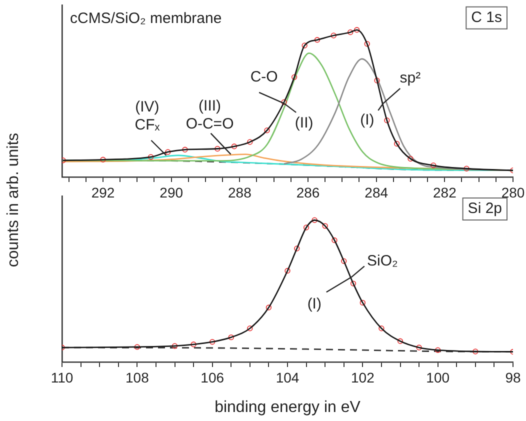 The height and width of the screenshot is (421, 526). I want to click on text: cCMS/SiO₂ membrane, so click(146, 19).